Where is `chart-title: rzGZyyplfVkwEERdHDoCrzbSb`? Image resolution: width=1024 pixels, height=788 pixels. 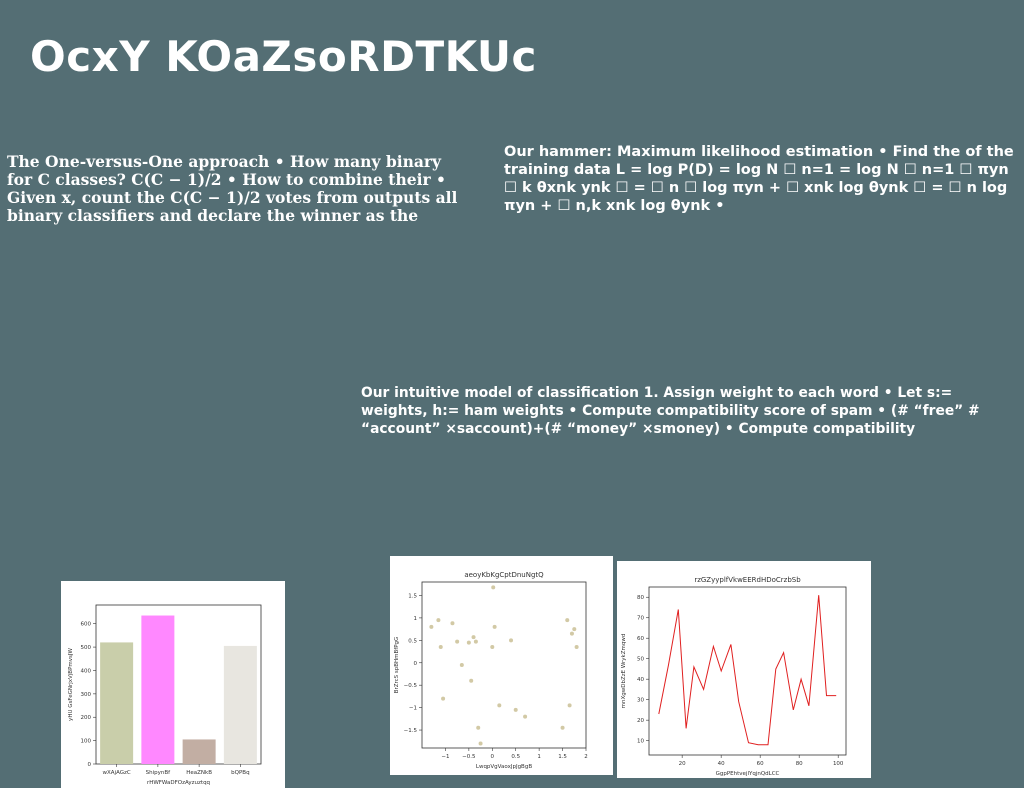 chart-title: rzGZyyplfVkwEERdHDoCrzbSb is located at coordinates (747, 580).